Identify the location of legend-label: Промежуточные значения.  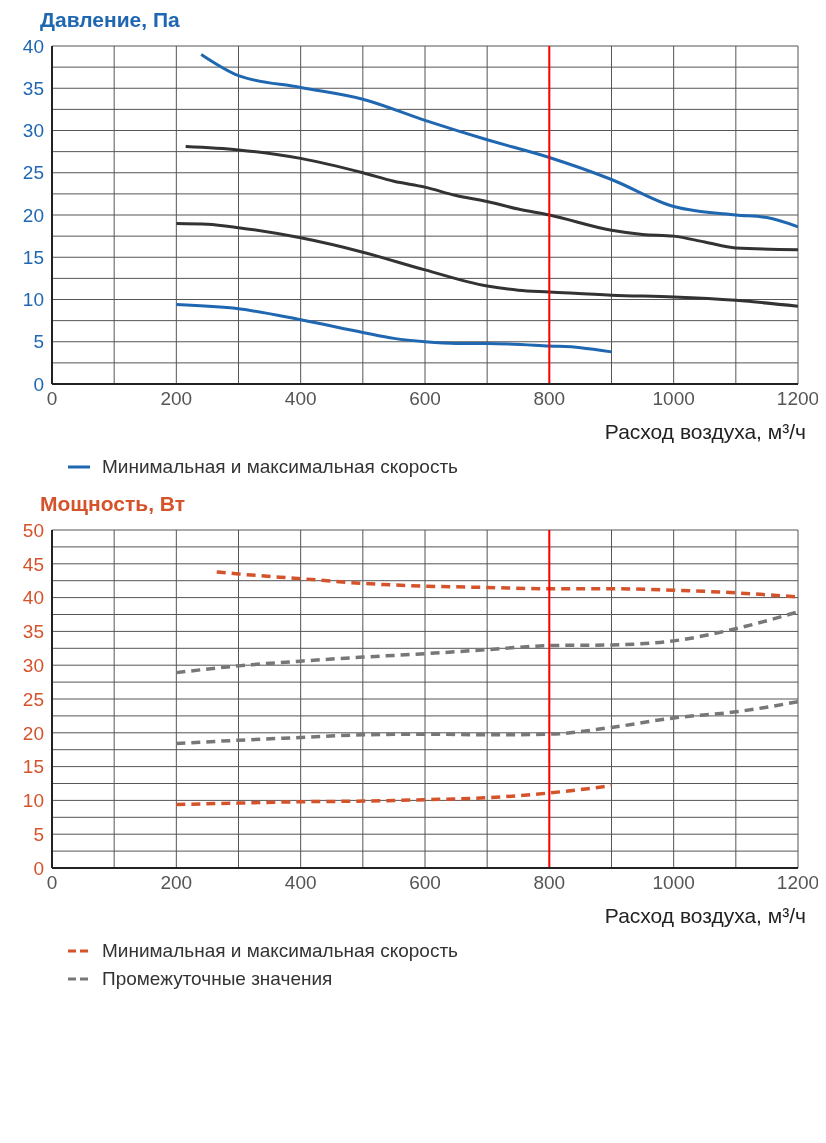
(217, 979).